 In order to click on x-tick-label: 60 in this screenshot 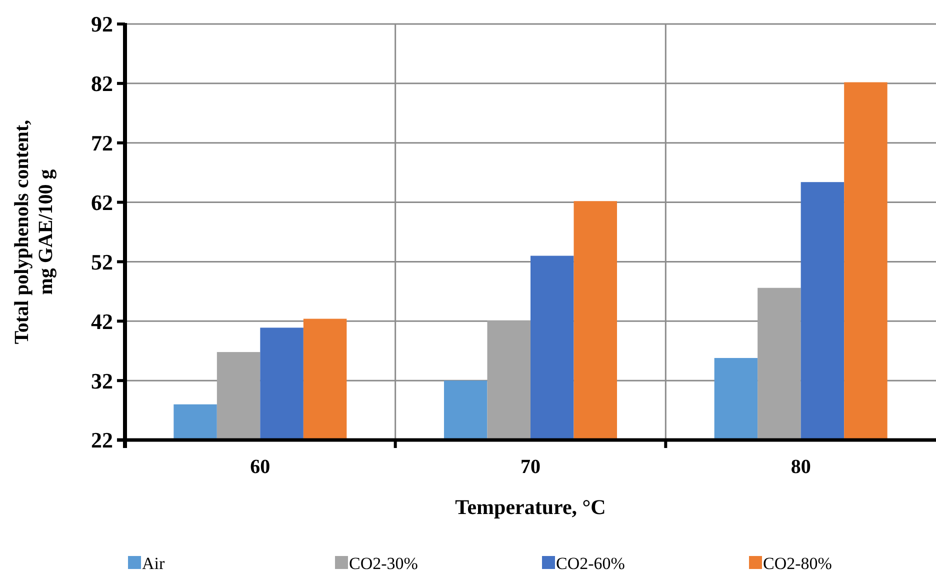, I will do `click(260, 467)`.